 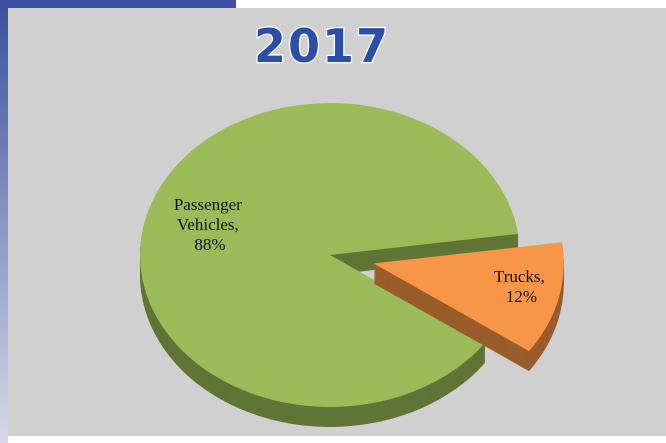 I want to click on data-label: Passenger Vehicles, 88%, so click(x=210, y=224).